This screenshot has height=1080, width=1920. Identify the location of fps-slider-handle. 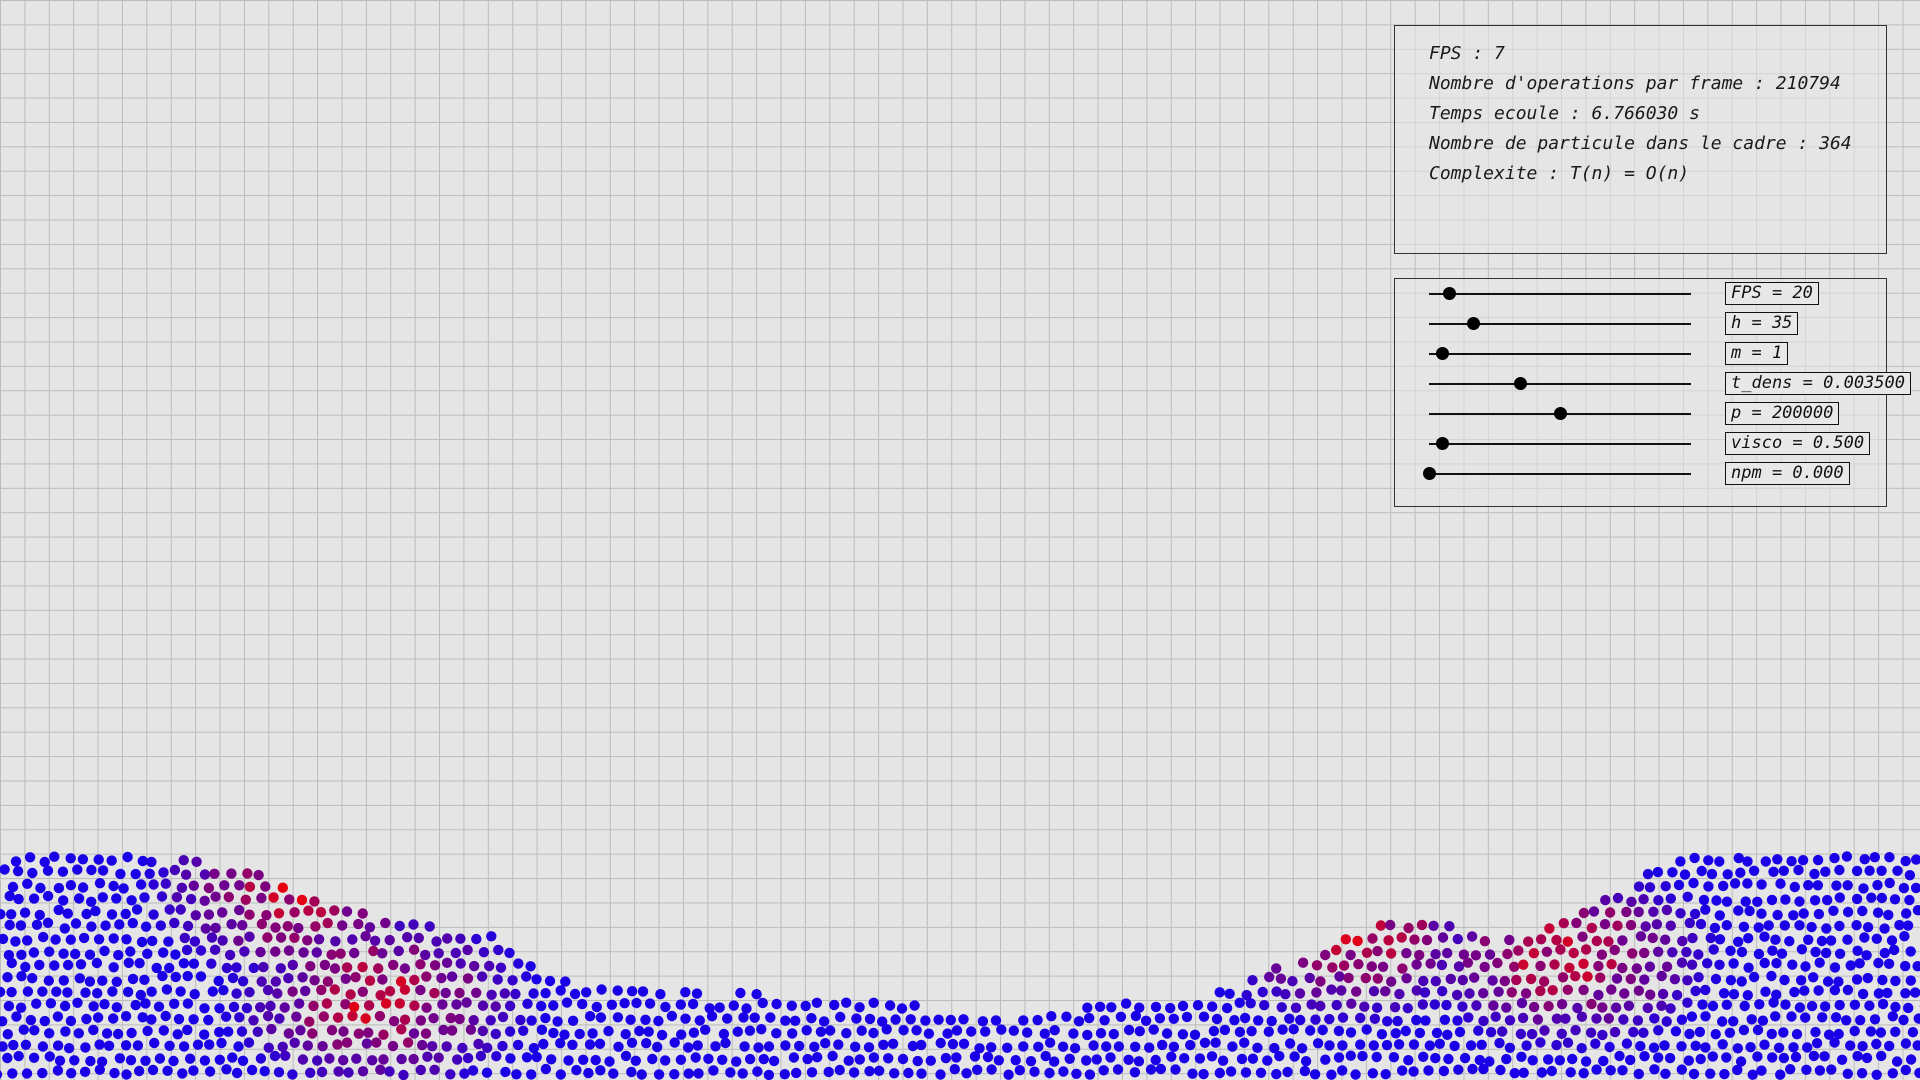
(1450, 293).